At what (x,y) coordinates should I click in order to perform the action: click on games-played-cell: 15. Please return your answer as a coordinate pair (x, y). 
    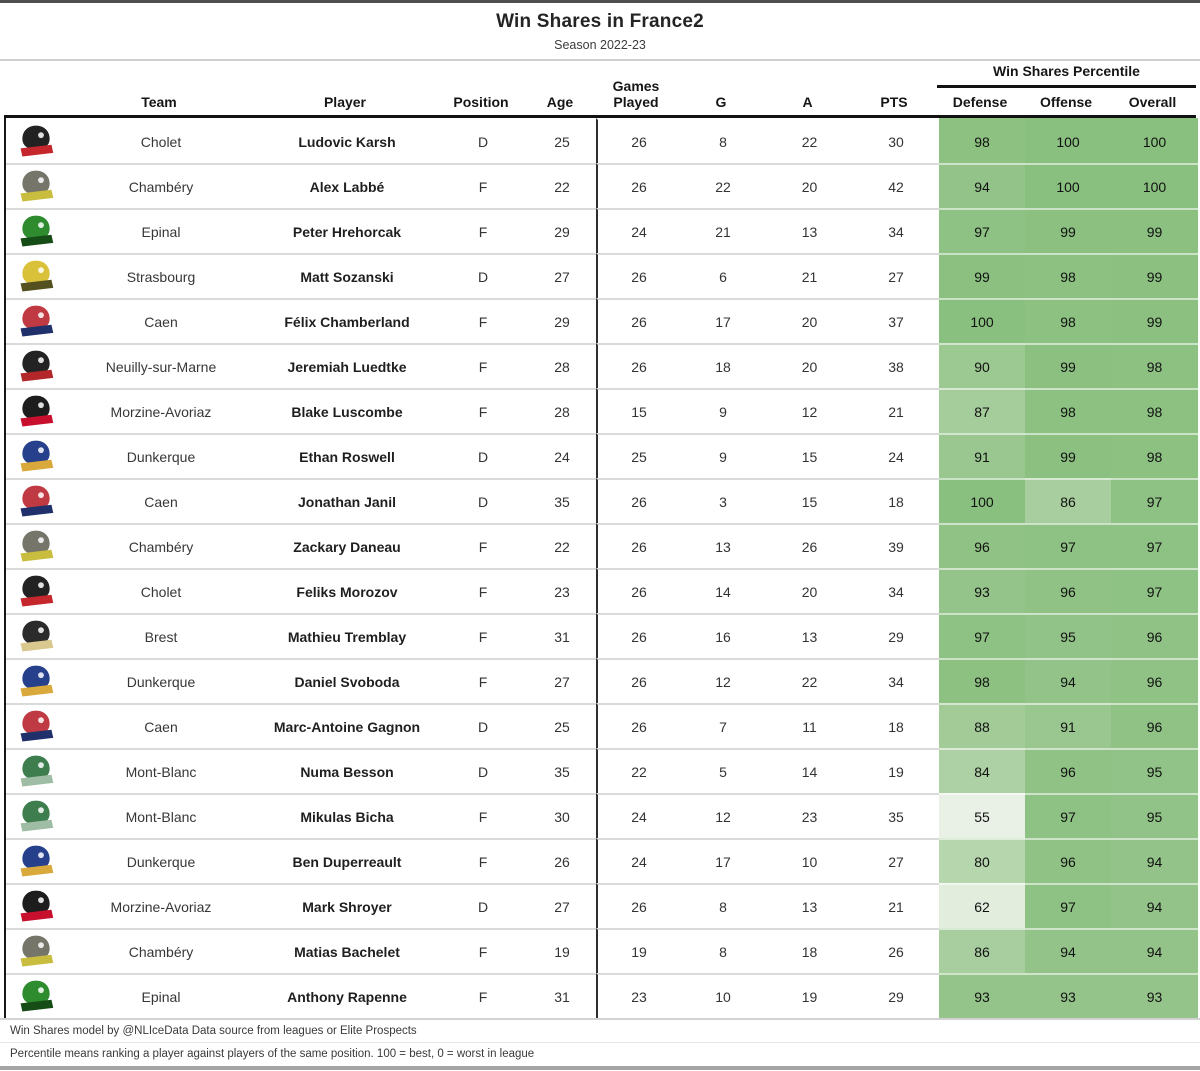
    Looking at the image, I should click on (638, 410).